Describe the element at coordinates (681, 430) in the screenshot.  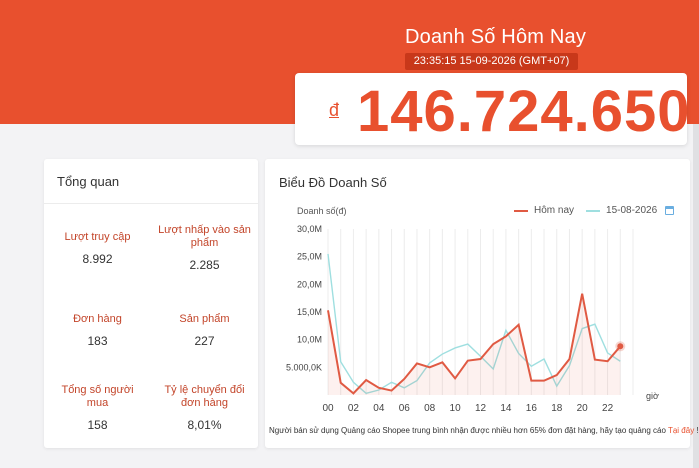
I see `ads-promo-link: Tại đây` at that location.